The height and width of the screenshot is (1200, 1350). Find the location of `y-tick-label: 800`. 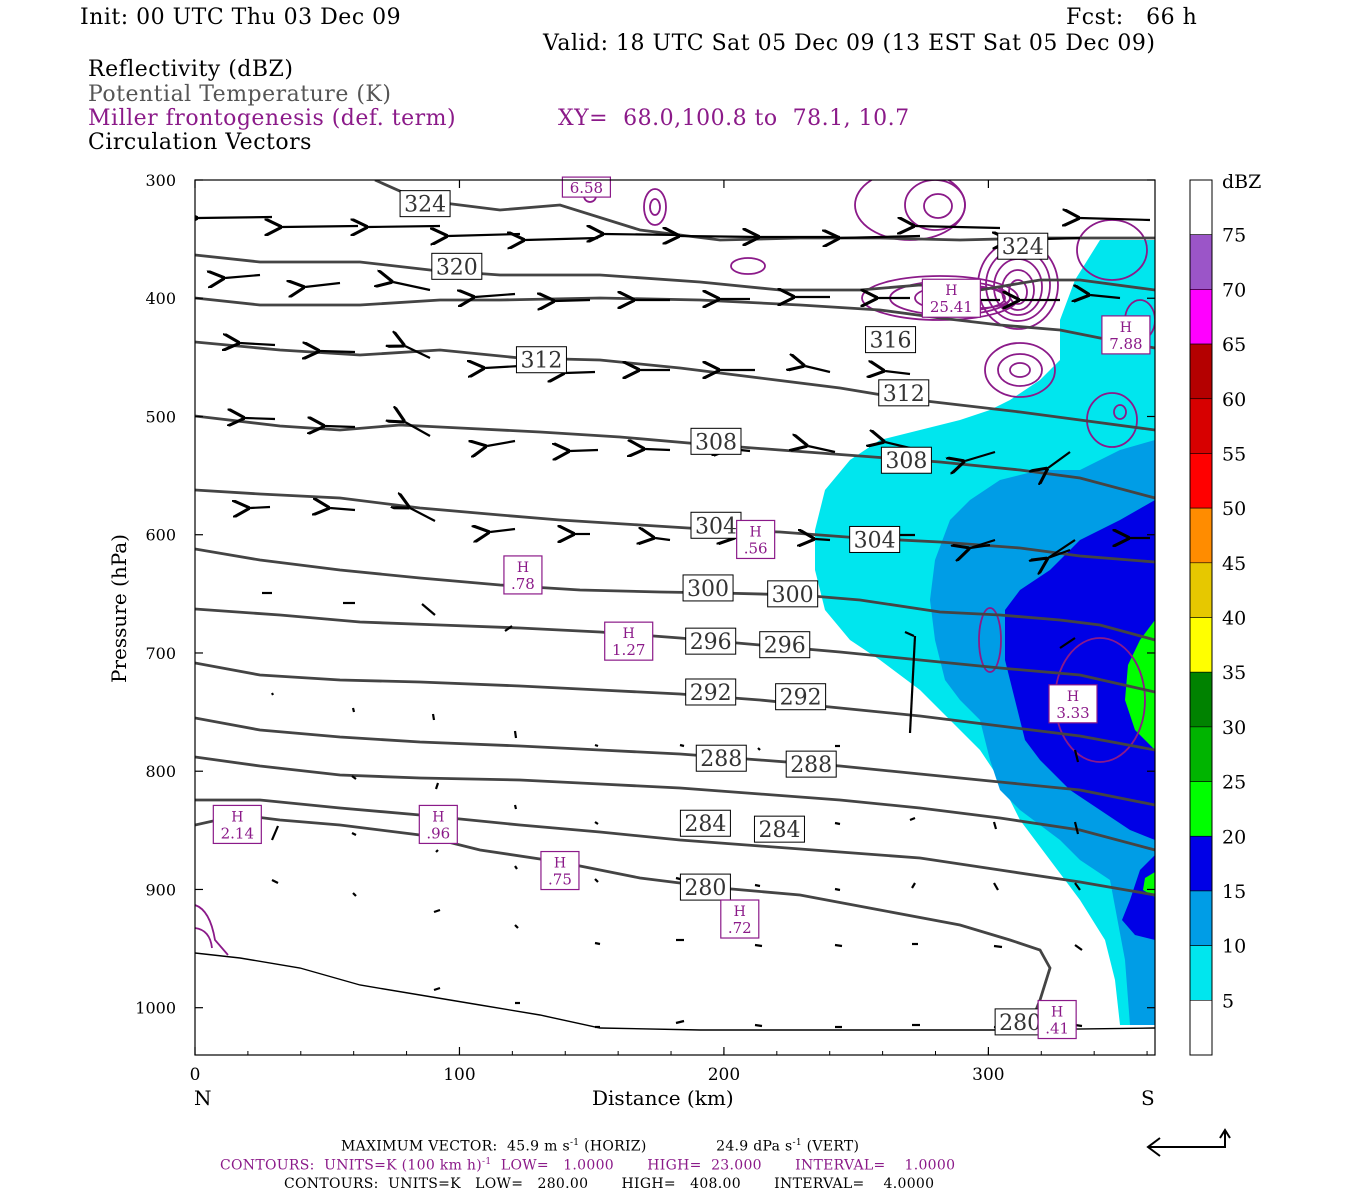

y-tick-label: 800 is located at coordinates (160, 771).